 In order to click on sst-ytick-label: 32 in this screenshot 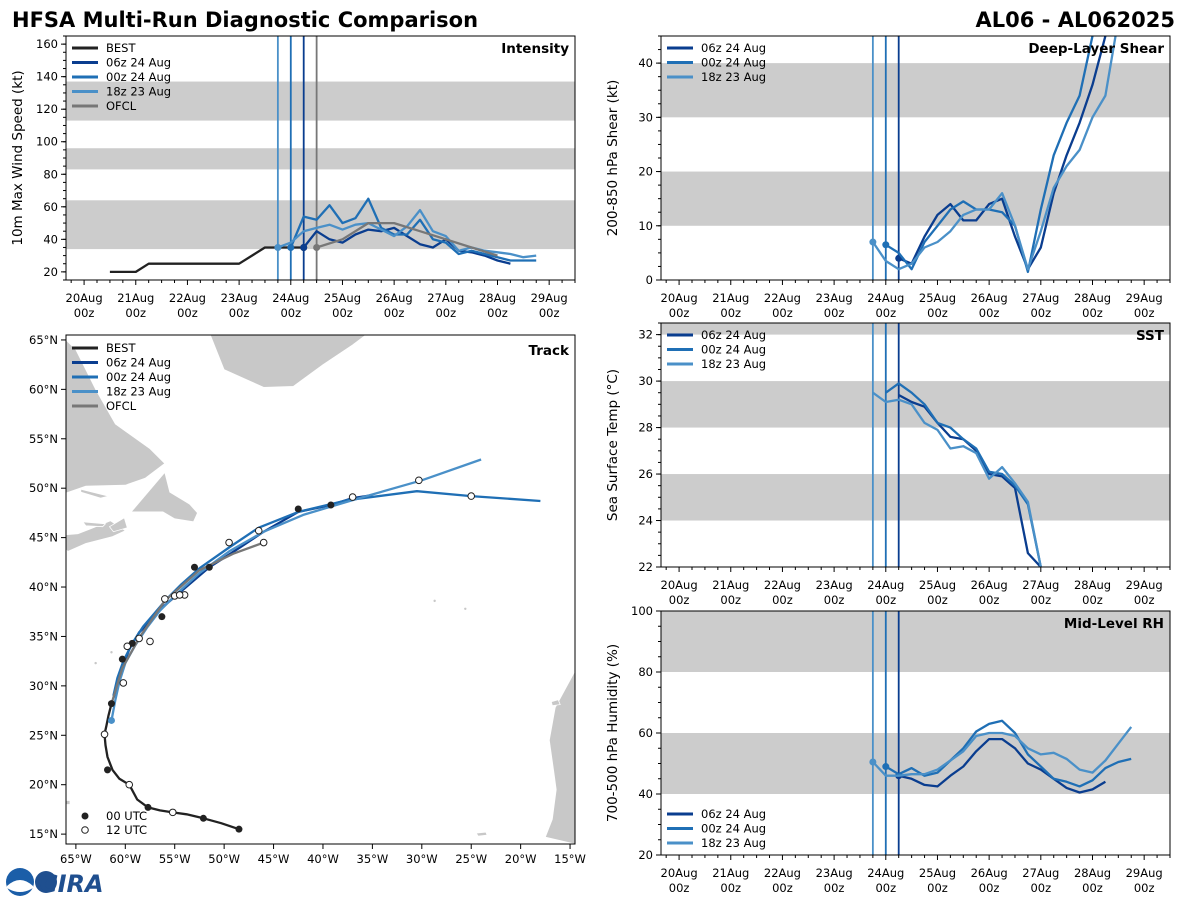, I will do `click(645, 335)`.